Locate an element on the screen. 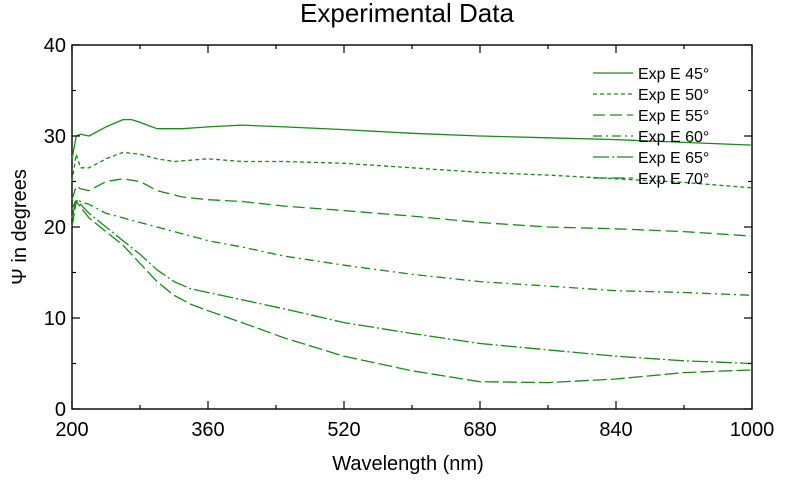 The image size is (800, 480). x-axis-label: Wavelength (nm) is located at coordinates (408, 464).